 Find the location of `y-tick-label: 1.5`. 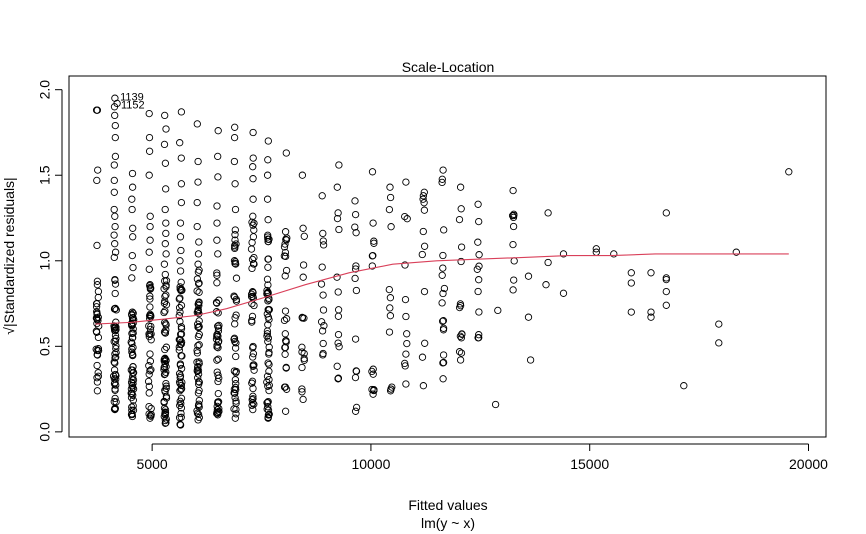

y-tick-label: 1.5 is located at coordinates (45, 175).